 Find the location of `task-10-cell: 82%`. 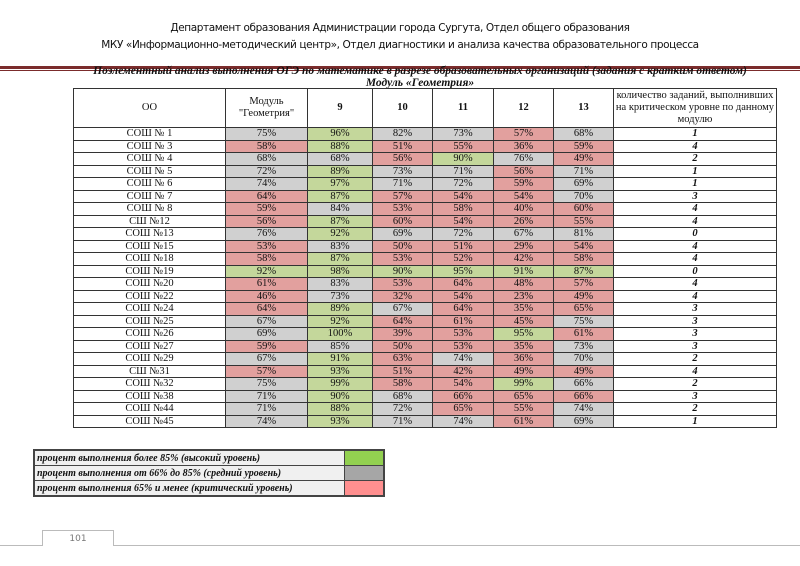

task-10-cell: 82% is located at coordinates (402, 134).